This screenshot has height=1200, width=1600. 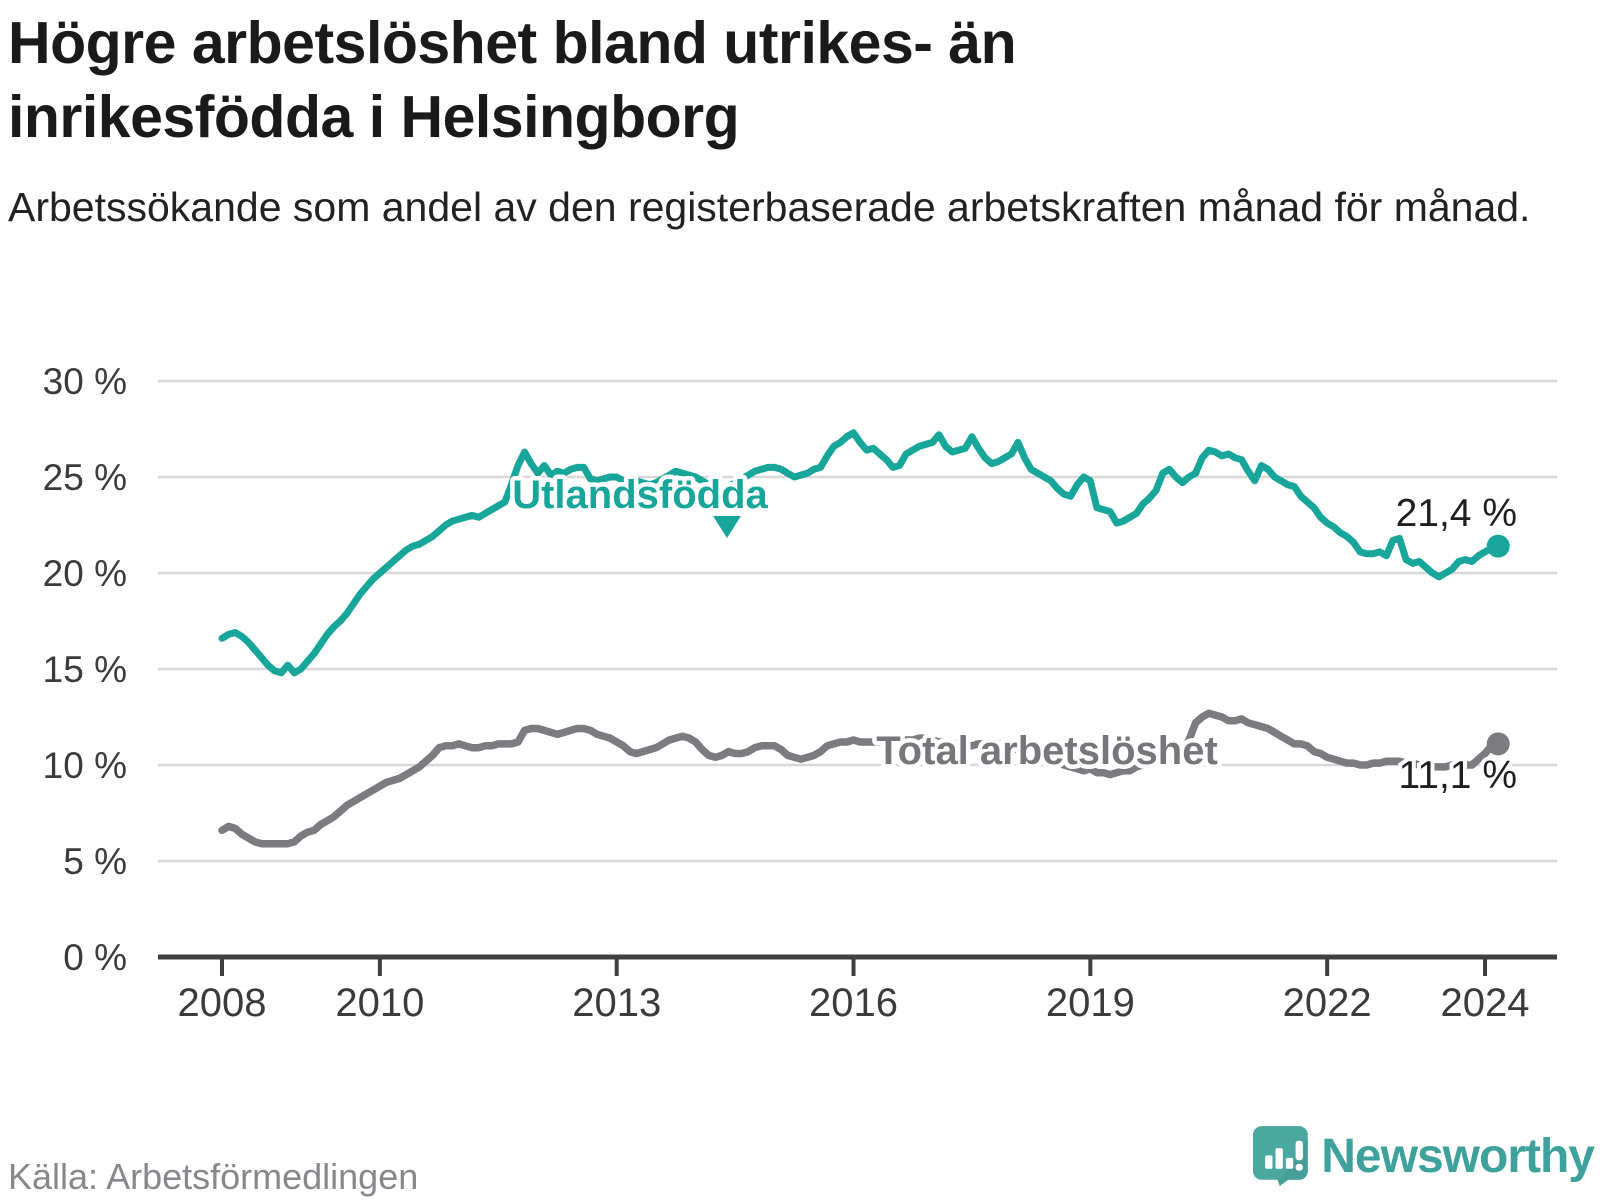 What do you see at coordinates (85, 765) in the screenshot?
I see `y-axis-tick-label: 10 %` at bounding box center [85, 765].